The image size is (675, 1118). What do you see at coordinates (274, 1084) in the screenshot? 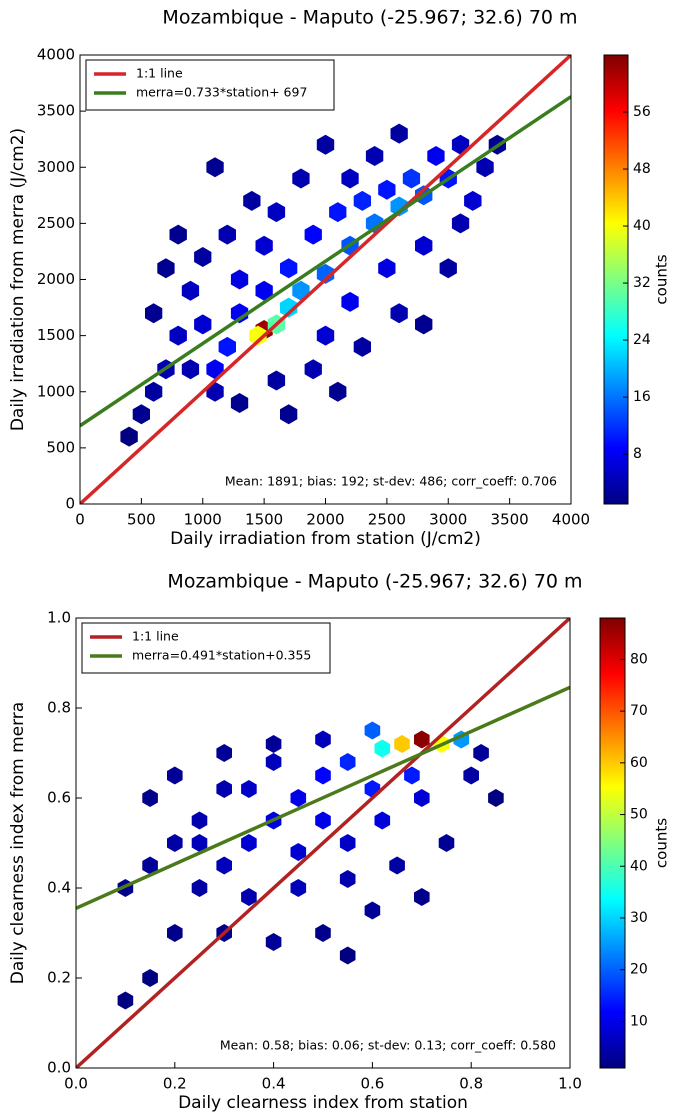
I see `x-tick-label: 0.4` at bounding box center [274, 1084].